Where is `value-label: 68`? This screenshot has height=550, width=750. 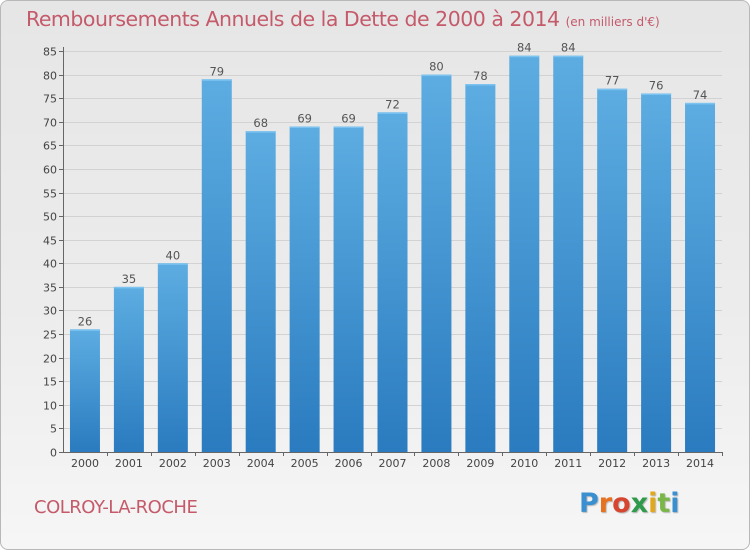
value-label: 68 is located at coordinates (260, 123).